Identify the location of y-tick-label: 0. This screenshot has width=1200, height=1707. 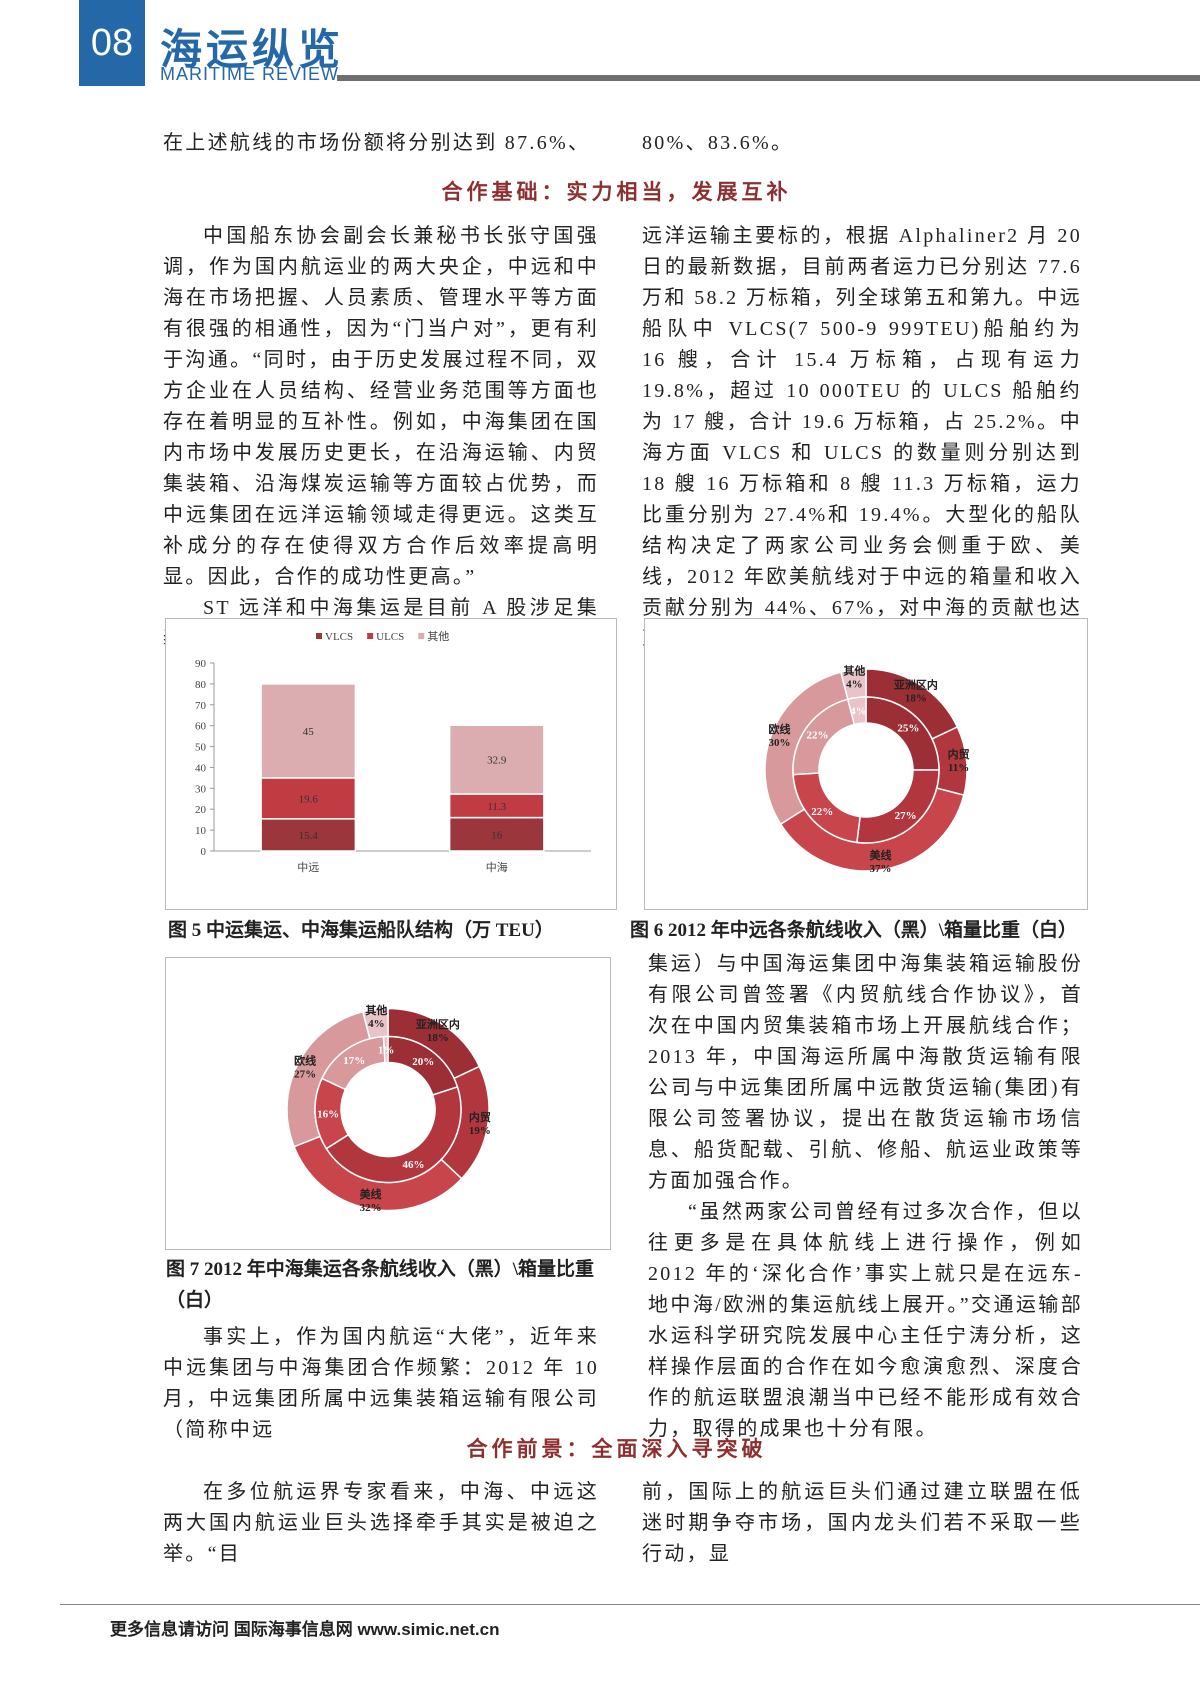
(204, 852).